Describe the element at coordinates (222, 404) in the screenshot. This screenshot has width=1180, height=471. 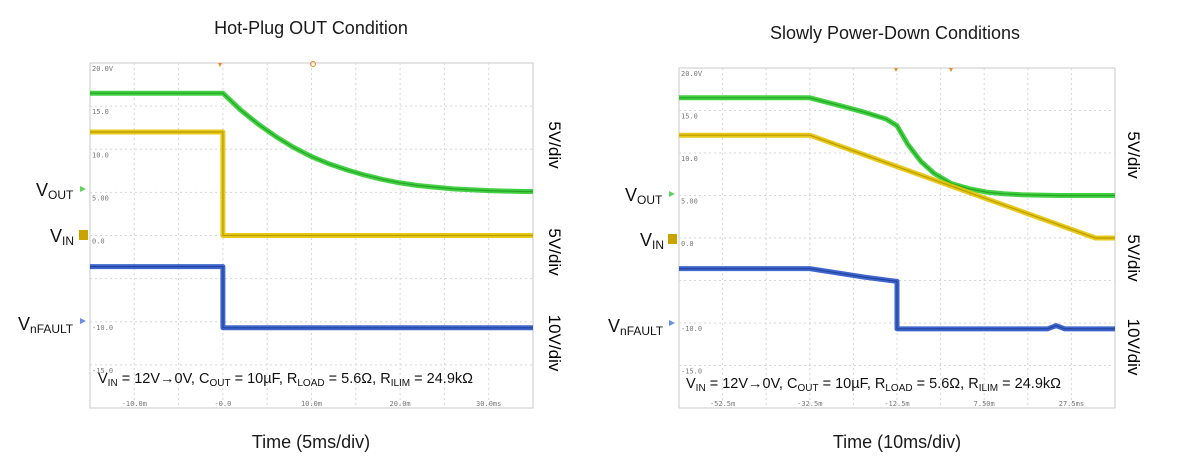
I see `x-tick-label: -0.0` at that location.